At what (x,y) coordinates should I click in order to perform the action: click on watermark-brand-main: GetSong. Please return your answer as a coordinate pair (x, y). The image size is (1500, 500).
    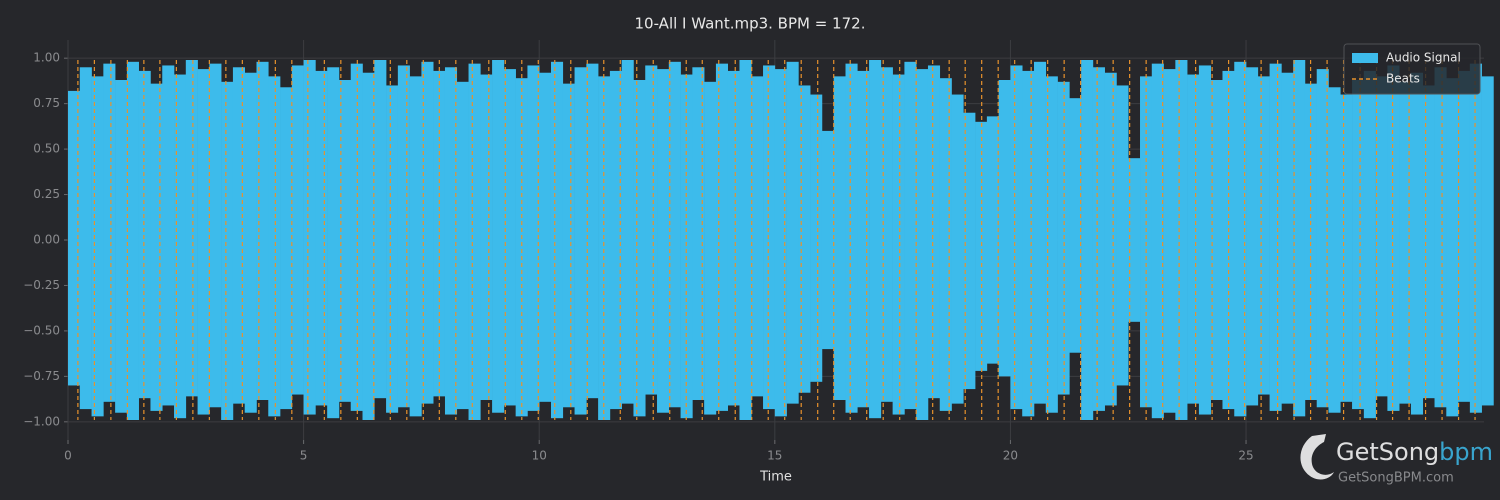
    Looking at the image, I should click on (1387, 452).